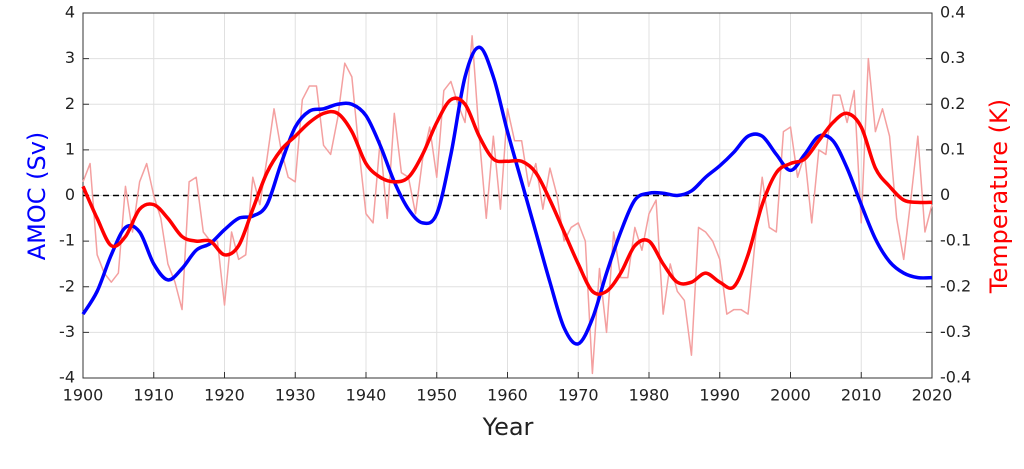  I want to click on y-tick-label: -3, so click(67, 331).